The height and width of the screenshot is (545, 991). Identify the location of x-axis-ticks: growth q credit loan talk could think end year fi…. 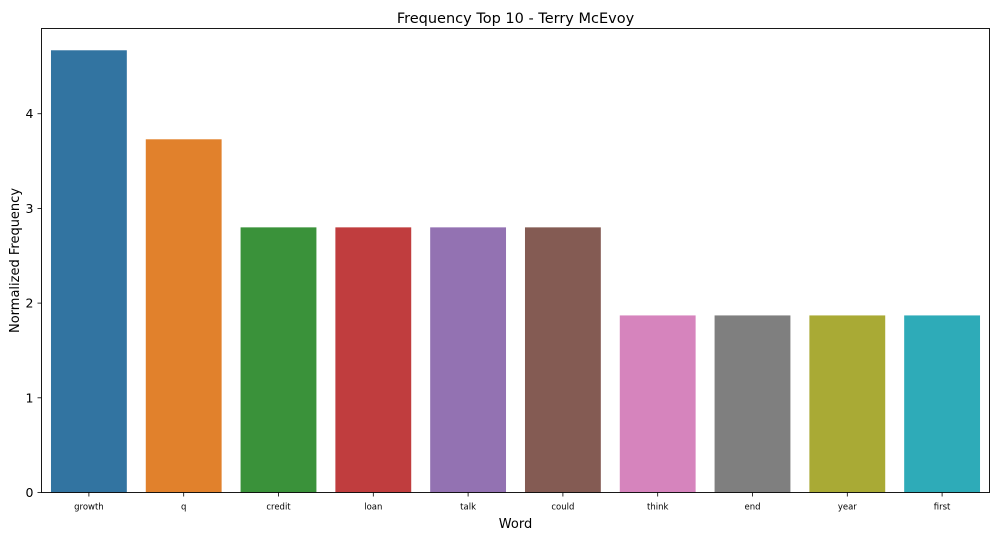
(512, 502).